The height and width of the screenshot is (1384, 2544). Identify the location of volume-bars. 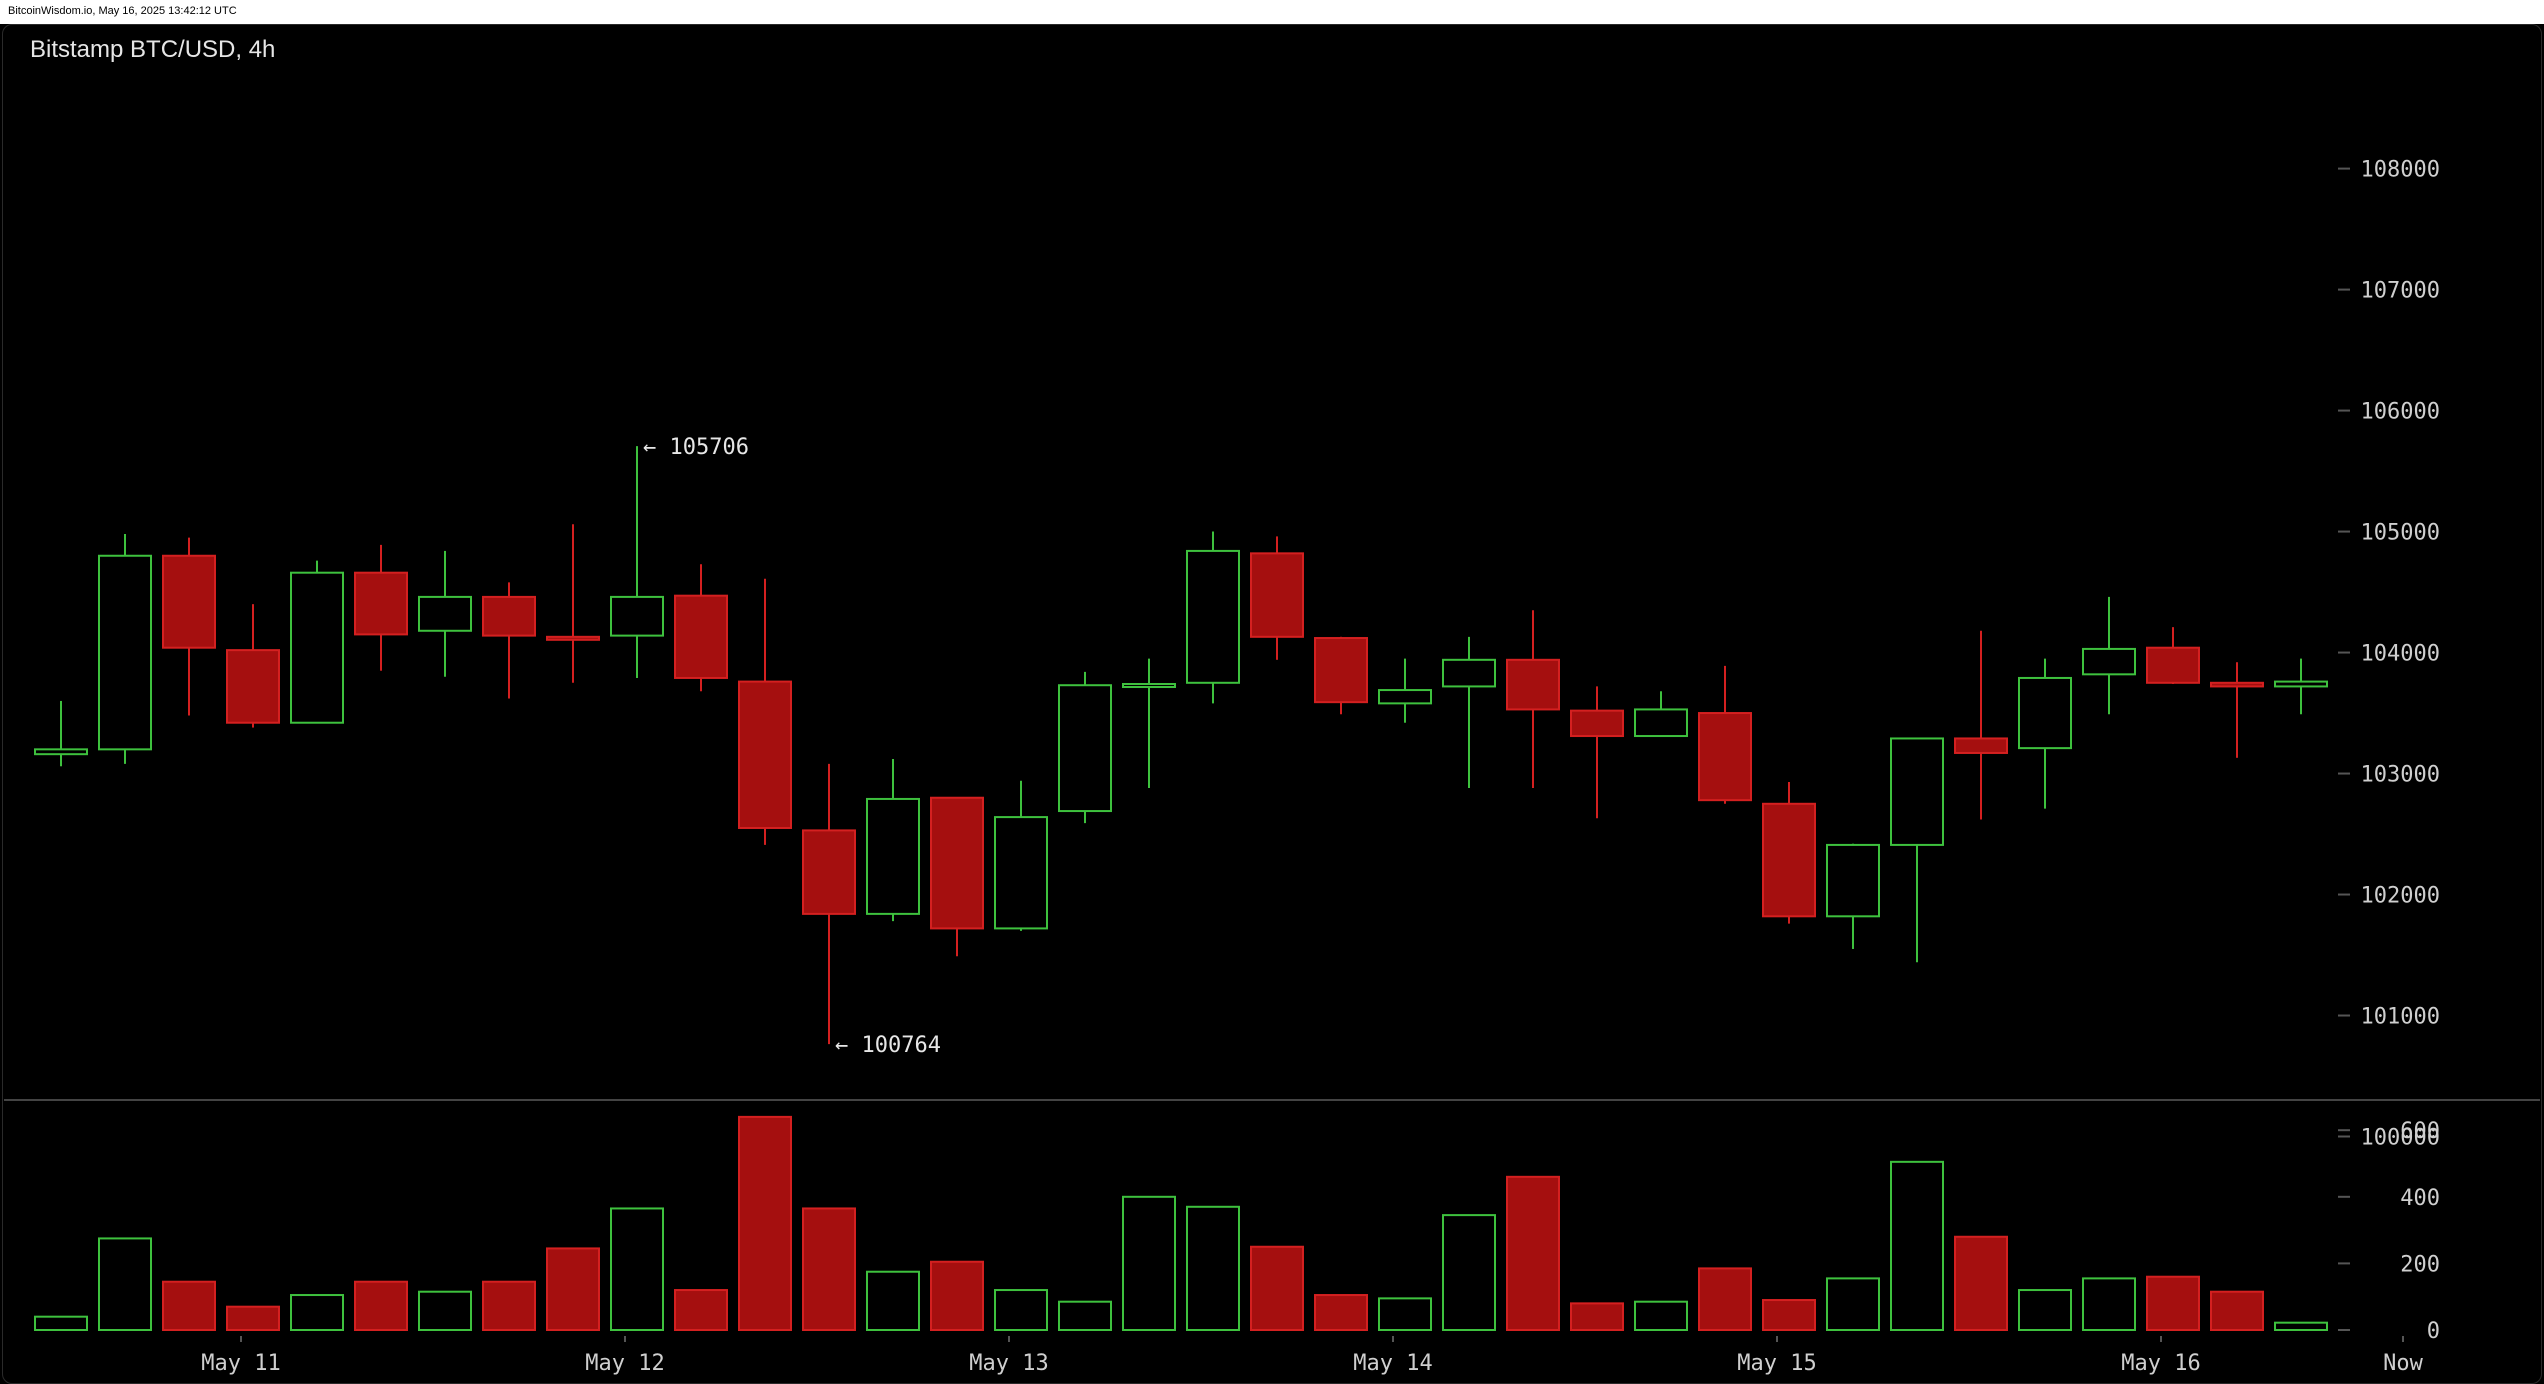
(1181, 1223).